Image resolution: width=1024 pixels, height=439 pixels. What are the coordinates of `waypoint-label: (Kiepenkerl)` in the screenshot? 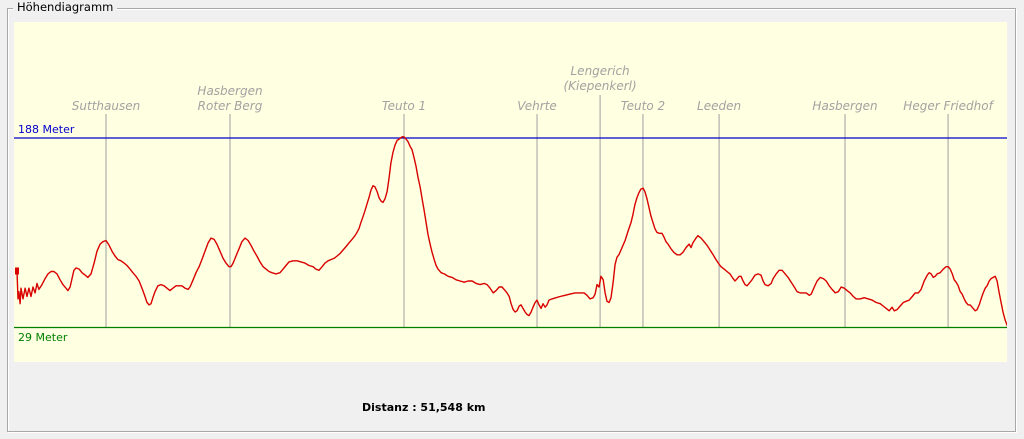 It's located at (600, 86).